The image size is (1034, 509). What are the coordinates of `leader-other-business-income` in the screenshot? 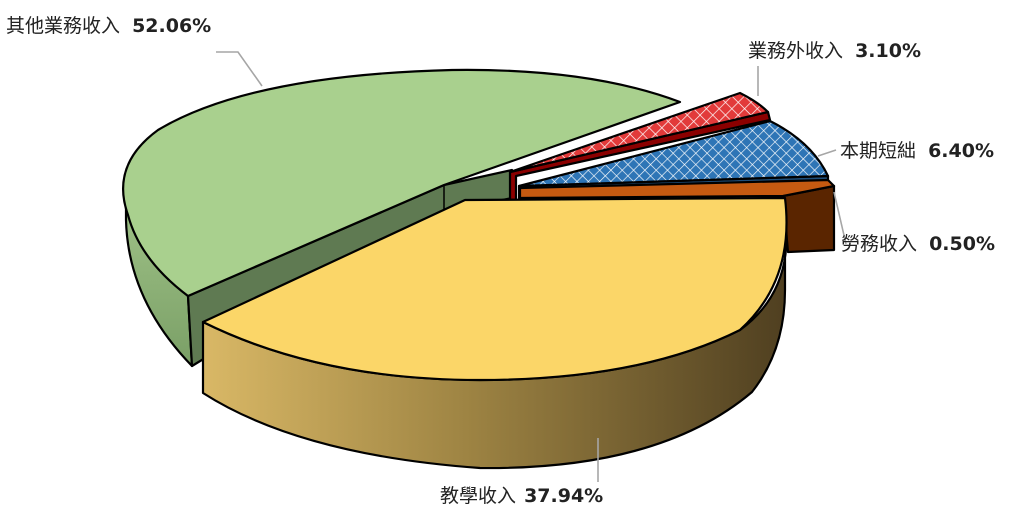 It's located at (239, 69).